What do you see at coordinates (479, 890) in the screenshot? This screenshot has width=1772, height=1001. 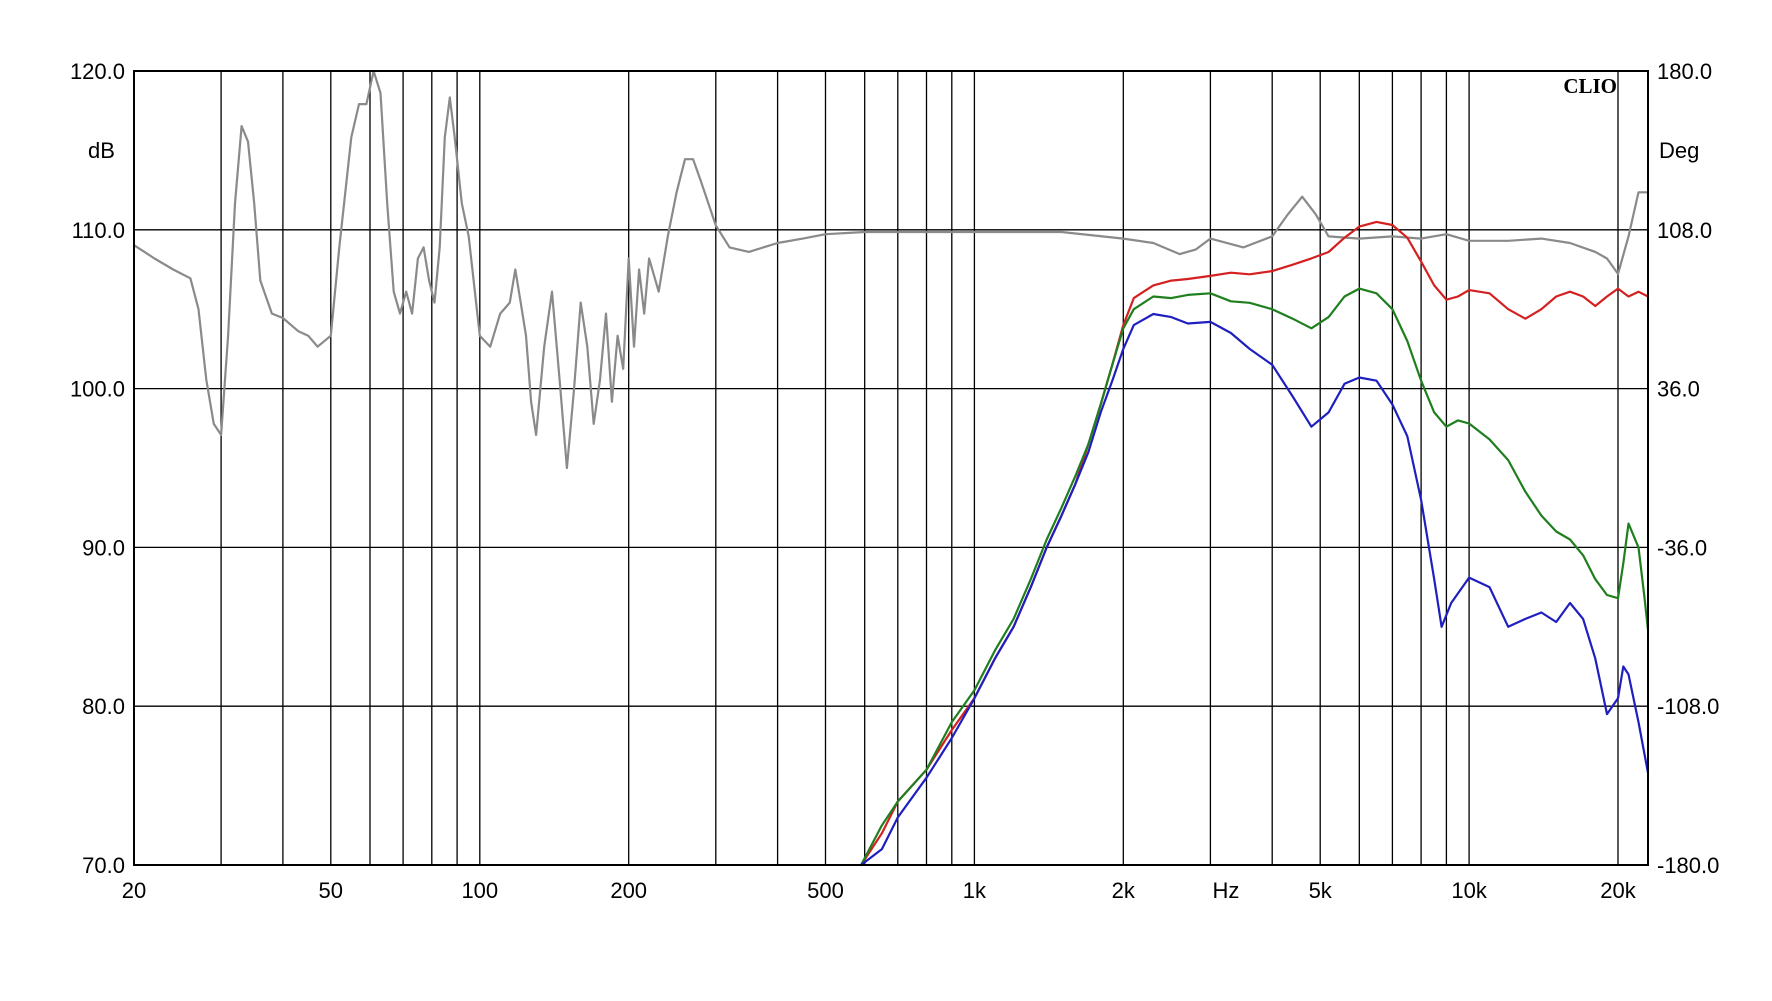 I see `x-tick-label: 100` at bounding box center [479, 890].